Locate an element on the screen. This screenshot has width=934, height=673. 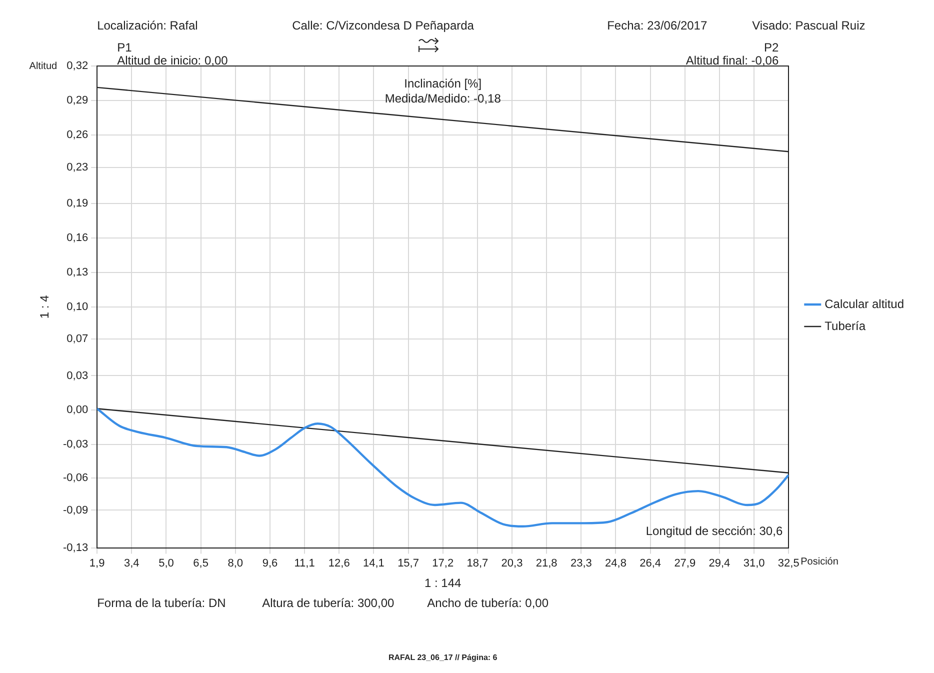
y-tick-label: -0,06 is located at coordinates (75, 478).